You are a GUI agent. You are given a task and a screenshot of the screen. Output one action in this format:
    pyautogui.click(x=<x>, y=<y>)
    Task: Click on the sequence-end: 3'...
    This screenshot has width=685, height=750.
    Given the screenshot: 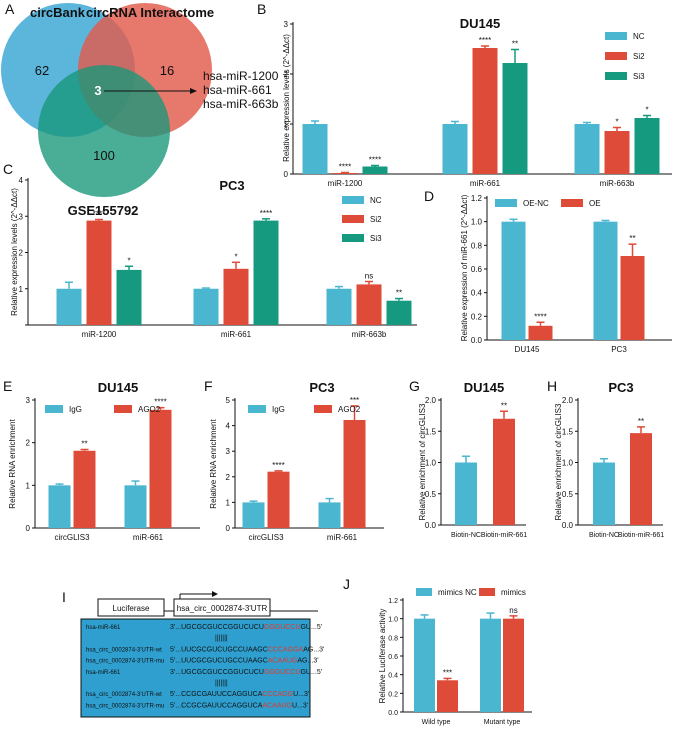 What is the action you would take?
    pyautogui.click(x=175, y=627)
    